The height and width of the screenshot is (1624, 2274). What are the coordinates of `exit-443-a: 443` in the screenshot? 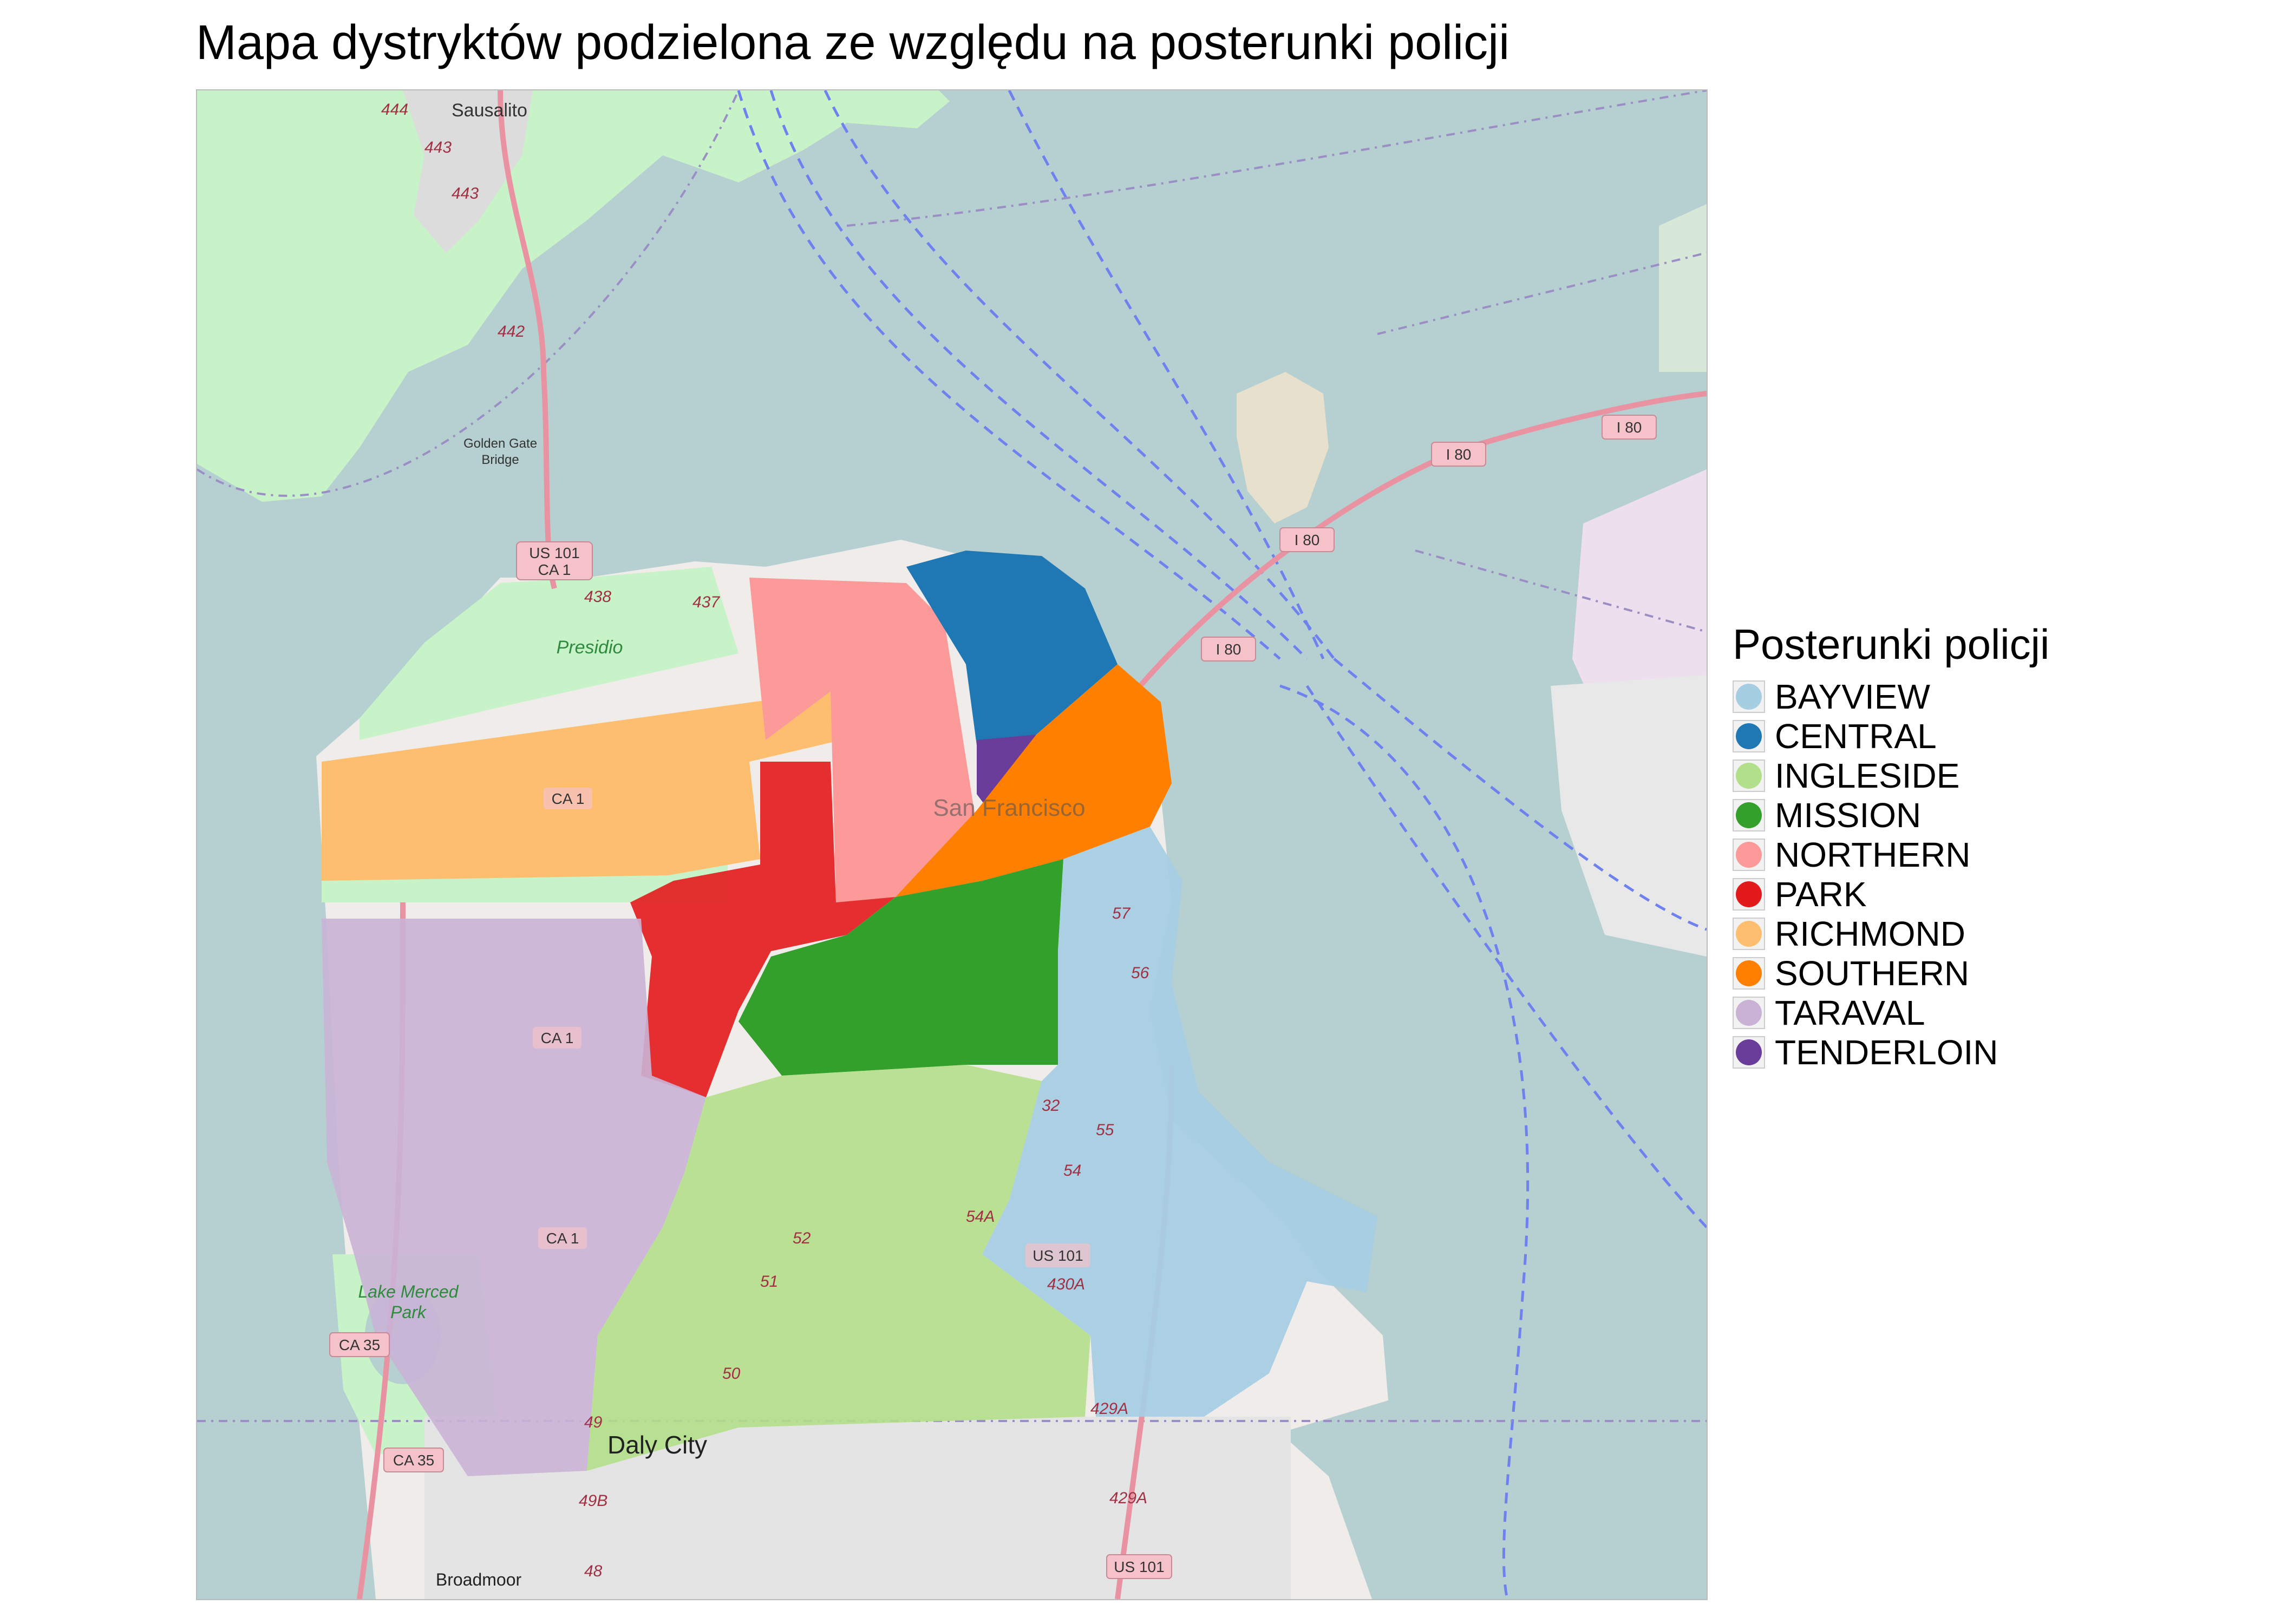 It's located at (438, 148).